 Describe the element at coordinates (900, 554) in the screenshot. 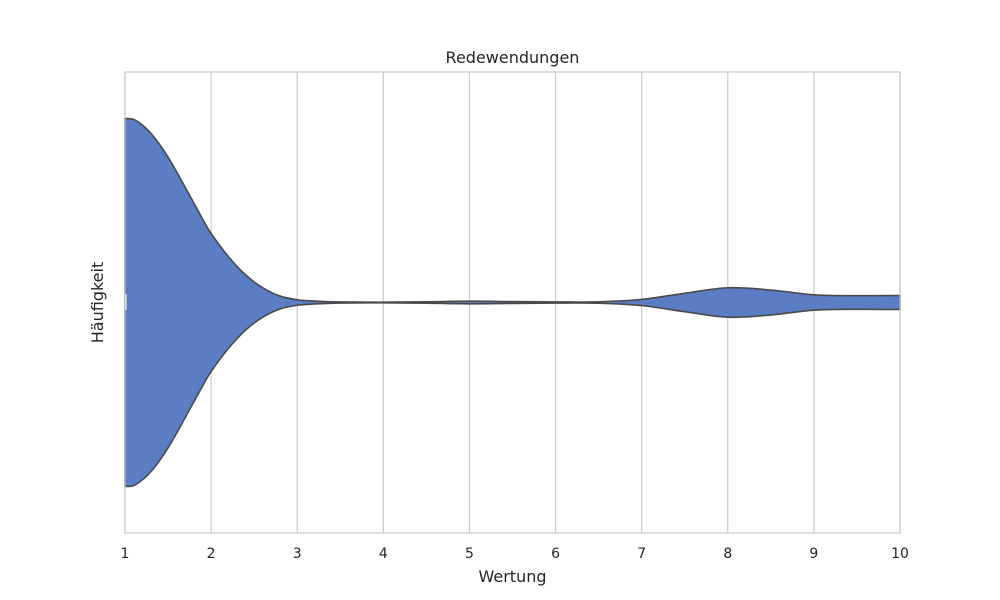

I see `x-tick-label: 10` at that location.